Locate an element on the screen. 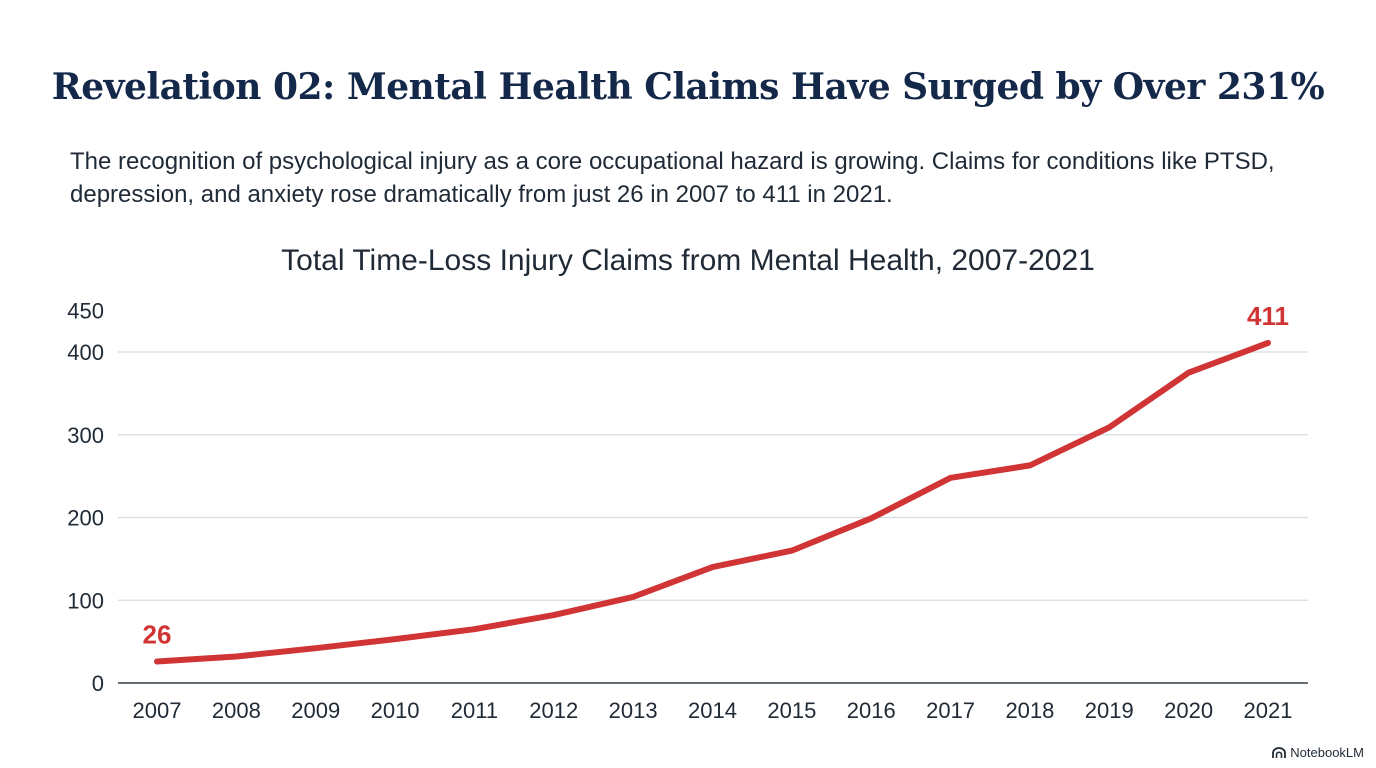  data-label-2021: 411 is located at coordinates (1268, 316).